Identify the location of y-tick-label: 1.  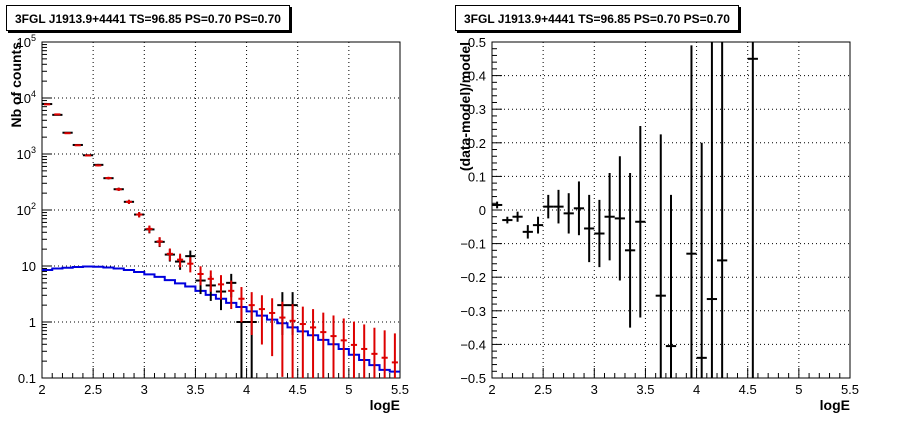
(32, 322).